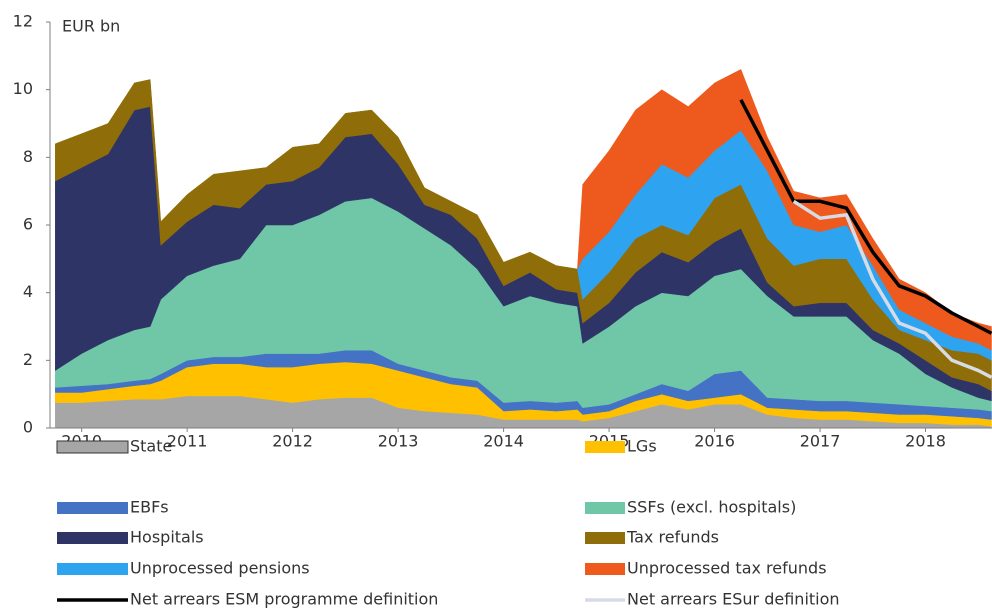  Describe the element at coordinates (727, 568) in the screenshot. I see `legend-label: Unprocessed tax refunds` at that location.